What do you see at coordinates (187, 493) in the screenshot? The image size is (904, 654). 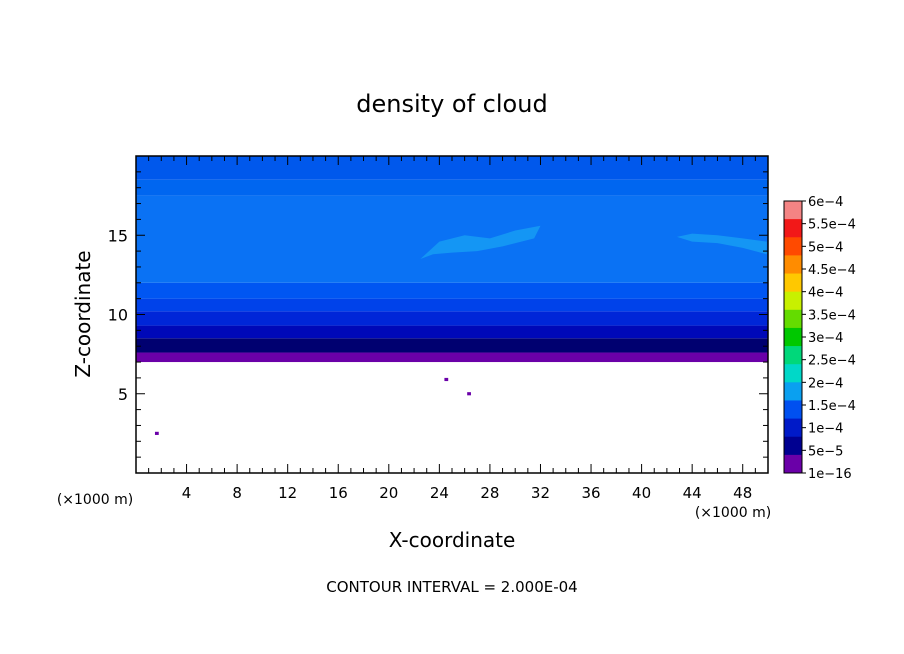 I see `x-tick-label: 4` at bounding box center [187, 493].